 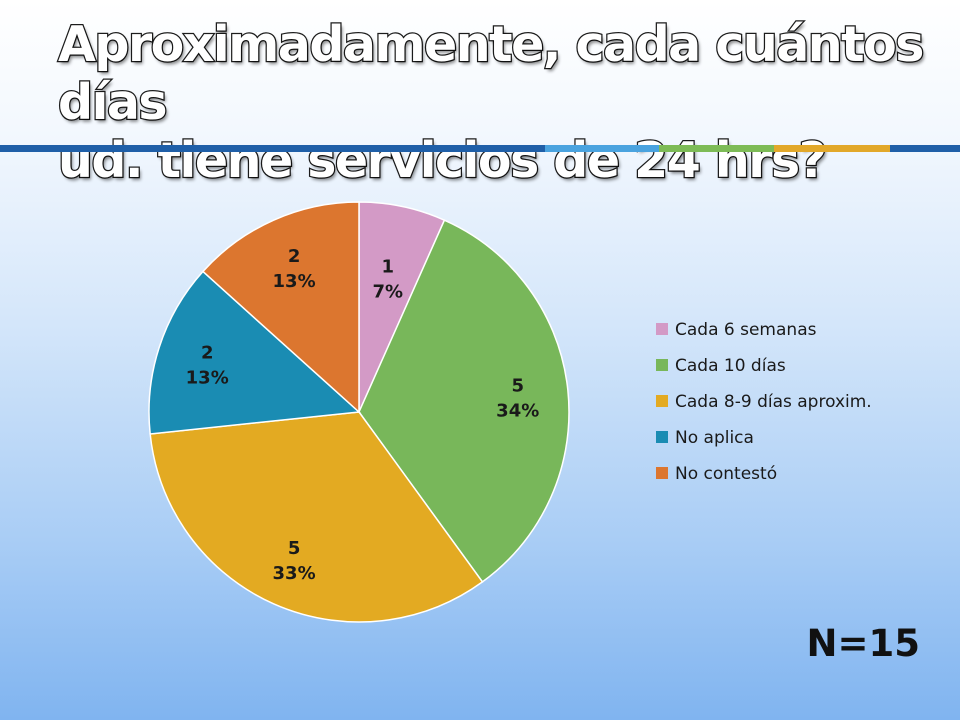 I want to click on legend-label-no-contesto: No contestó, so click(x=726, y=474).